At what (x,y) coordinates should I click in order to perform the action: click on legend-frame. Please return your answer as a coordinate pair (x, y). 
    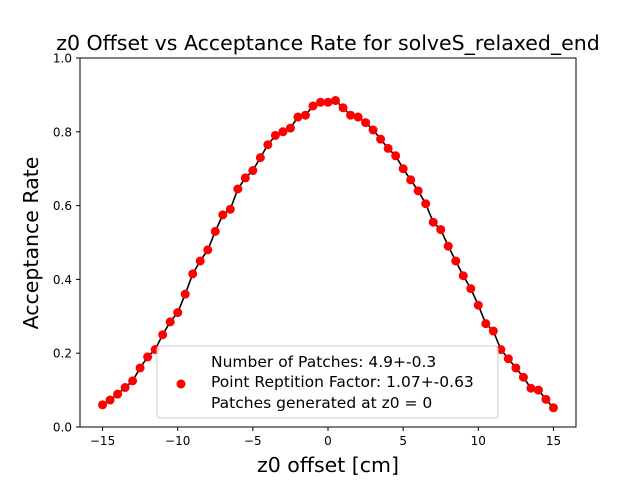
    Looking at the image, I should click on (327, 382).